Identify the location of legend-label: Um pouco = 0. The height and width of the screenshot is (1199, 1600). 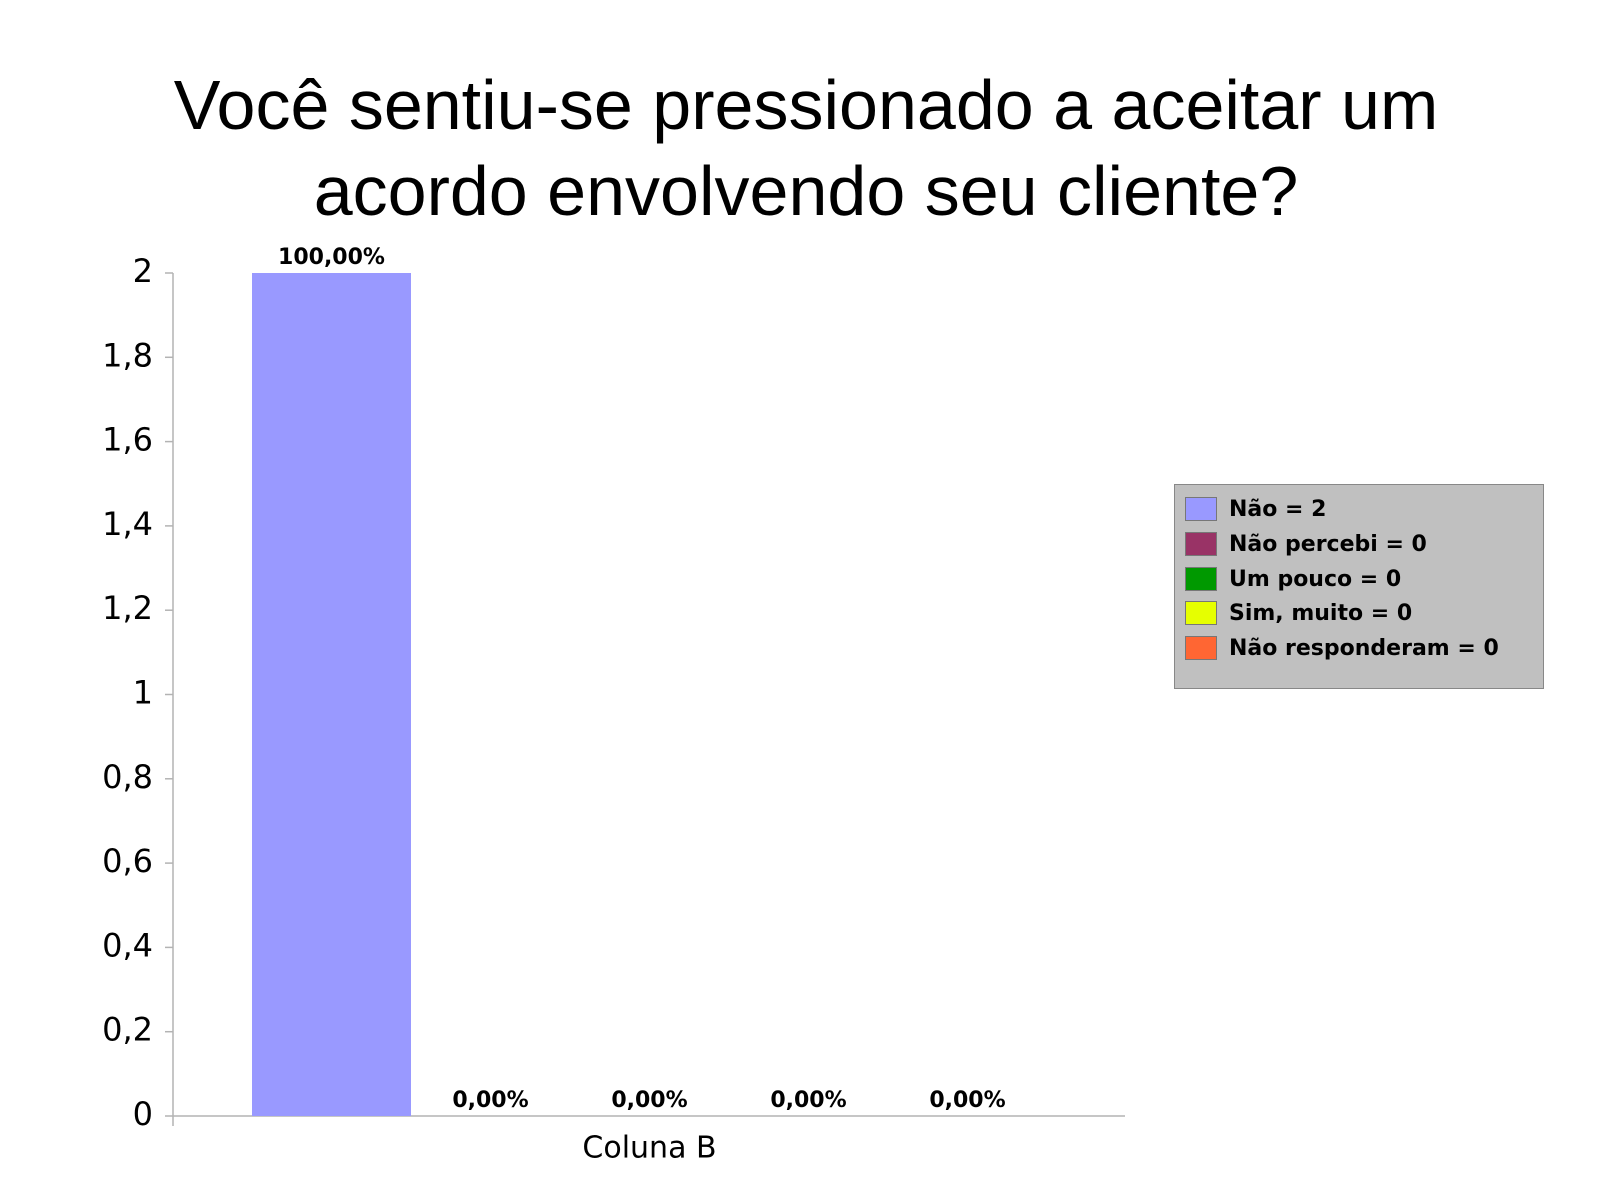
(1315, 579).